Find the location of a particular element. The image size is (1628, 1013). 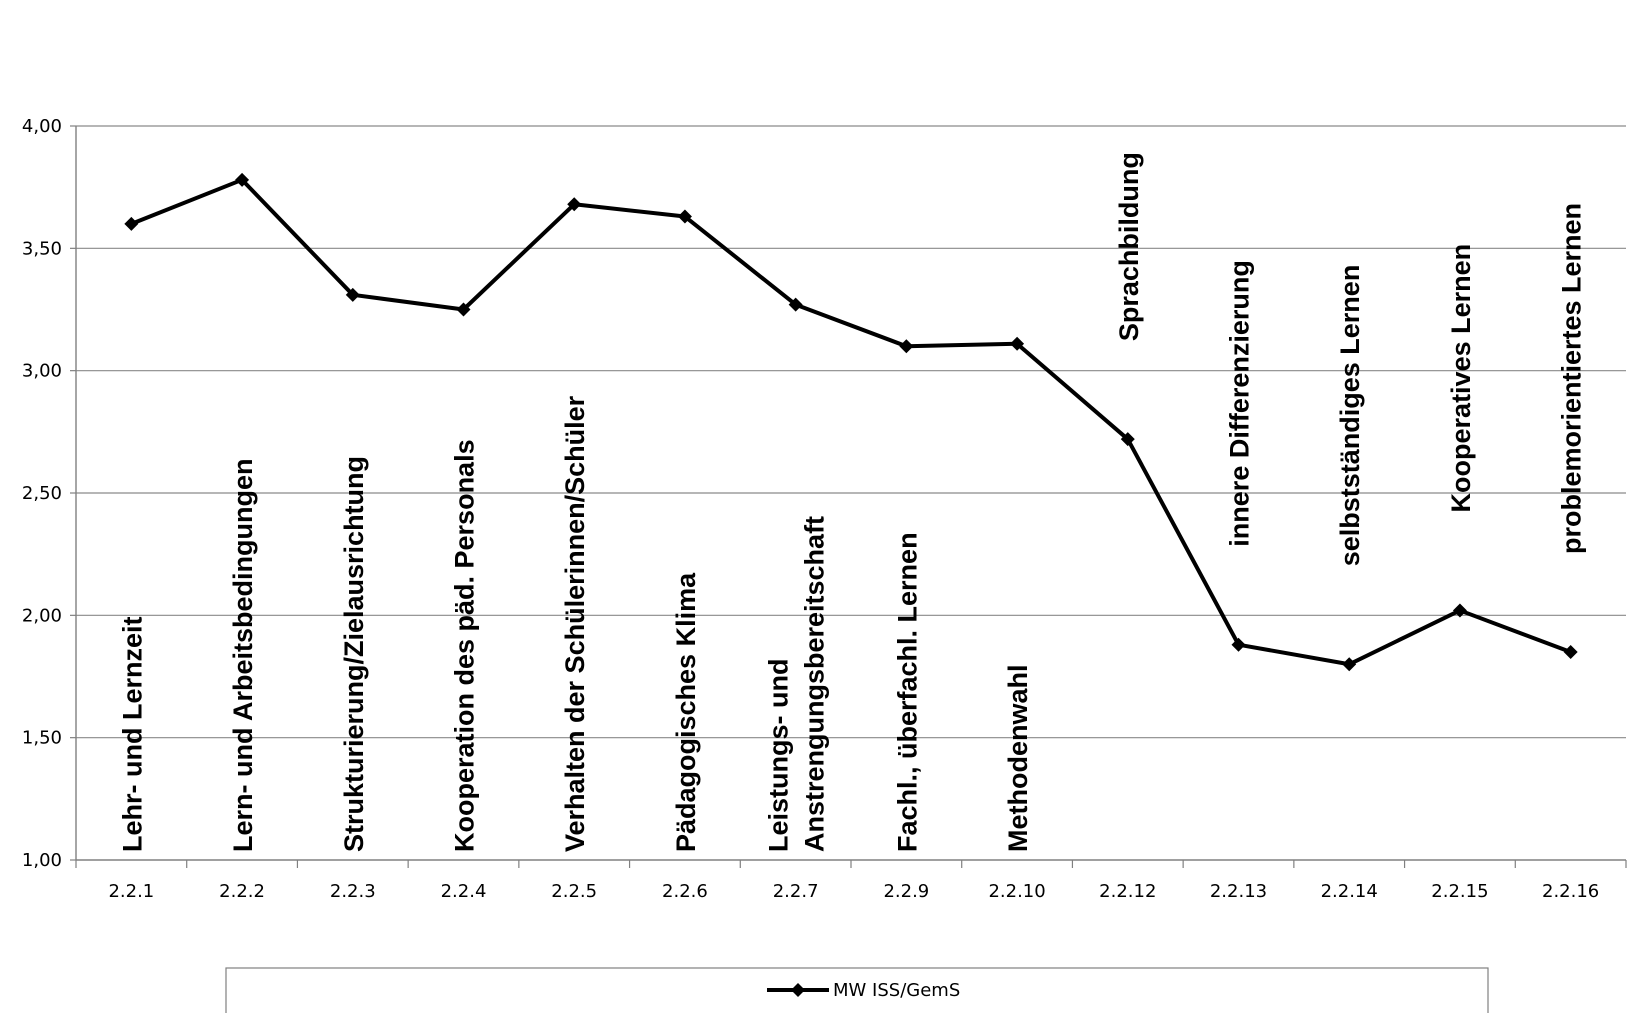

x-tick-label: 2.2.9 is located at coordinates (906, 891).